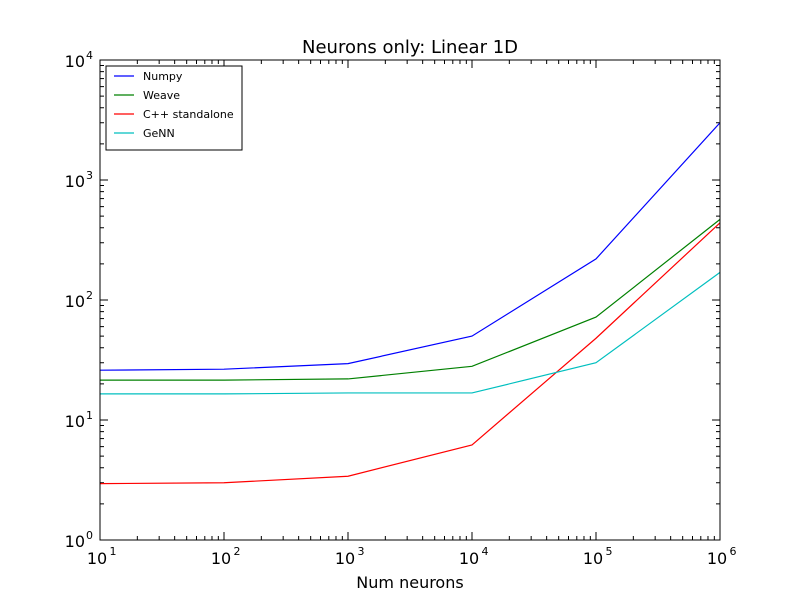  What do you see at coordinates (410, 47) in the screenshot?
I see `chart-title: Neurons only: Linear 1D` at bounding box center [410, 47].